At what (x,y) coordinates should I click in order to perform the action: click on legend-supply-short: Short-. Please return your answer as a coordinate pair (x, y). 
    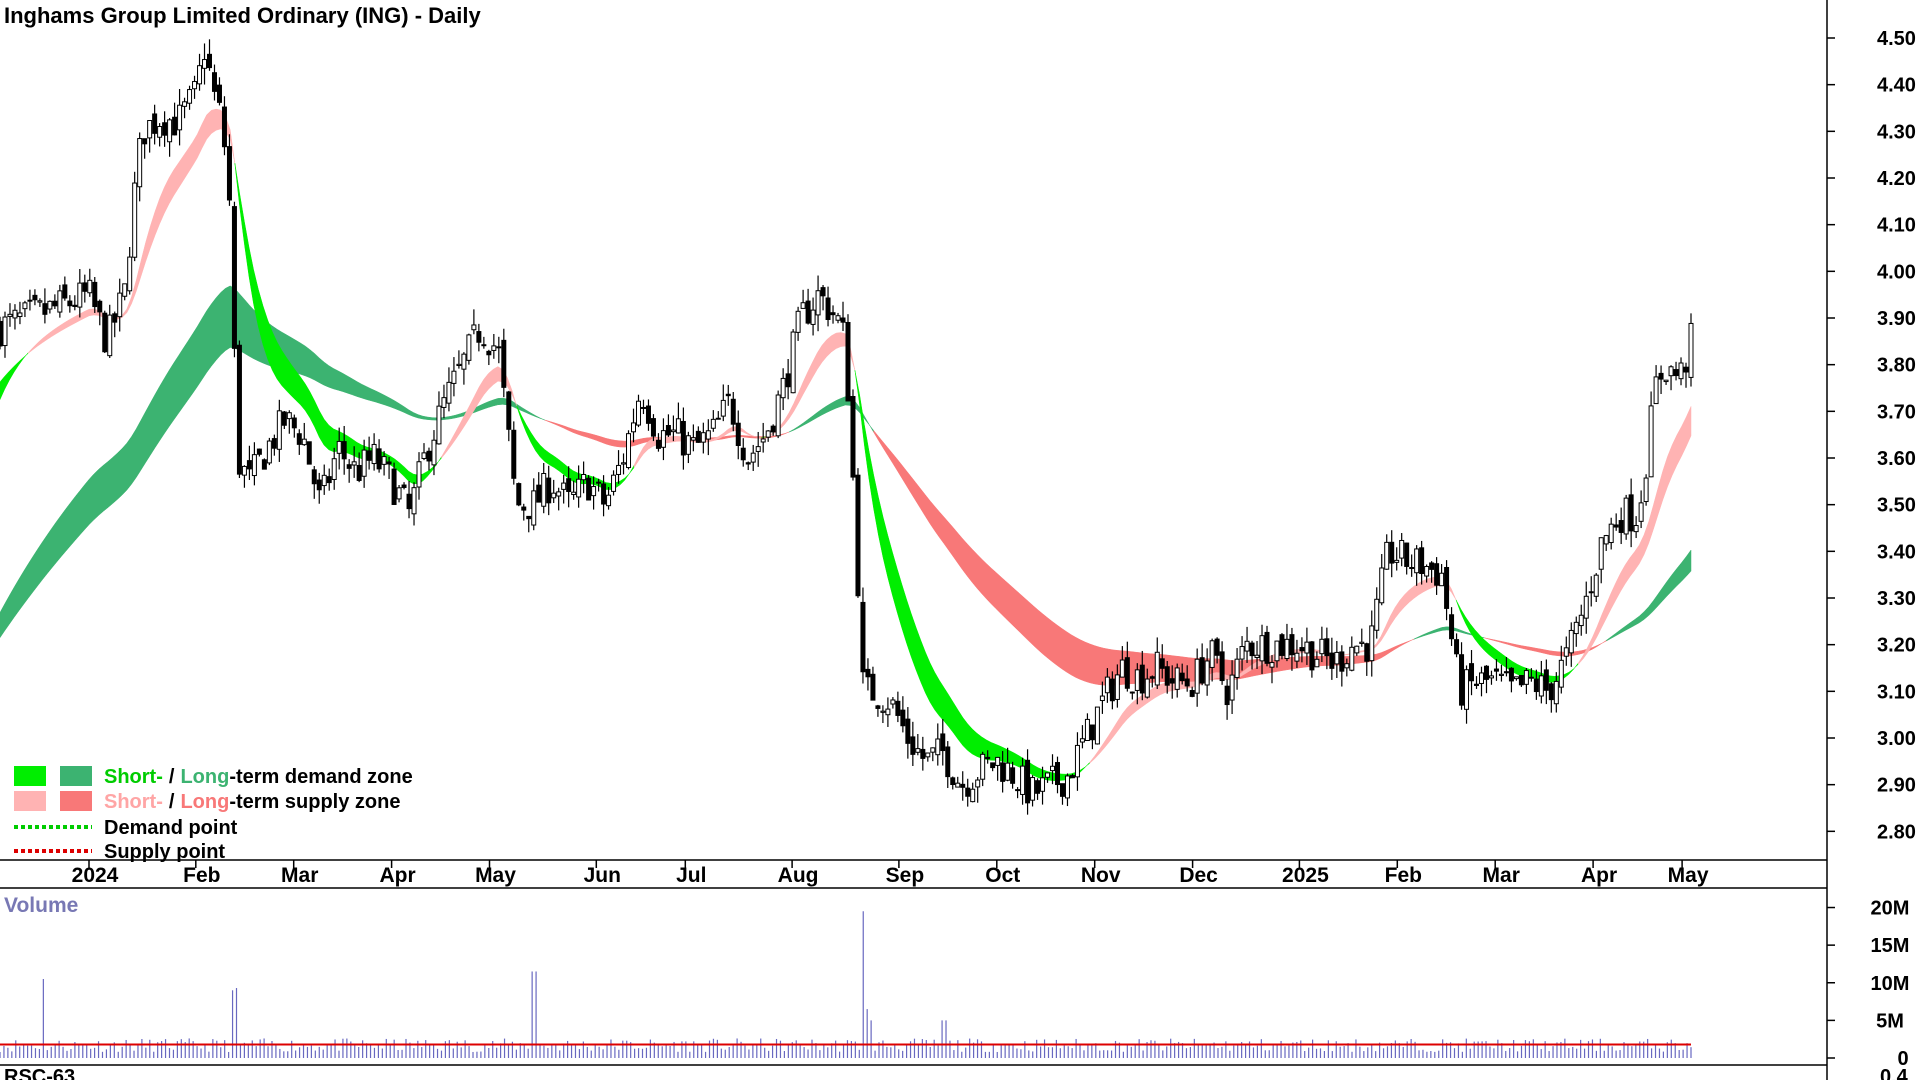
    Looking at the image, I should click on (133, 802).